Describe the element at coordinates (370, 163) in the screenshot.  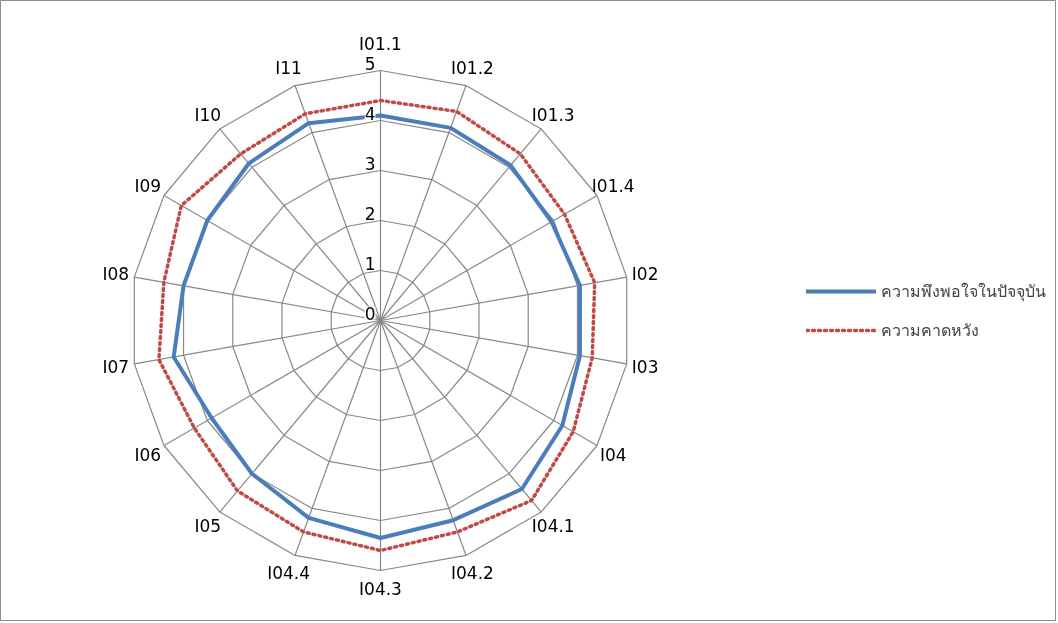
I see `y-tick-label: 3` at that location.